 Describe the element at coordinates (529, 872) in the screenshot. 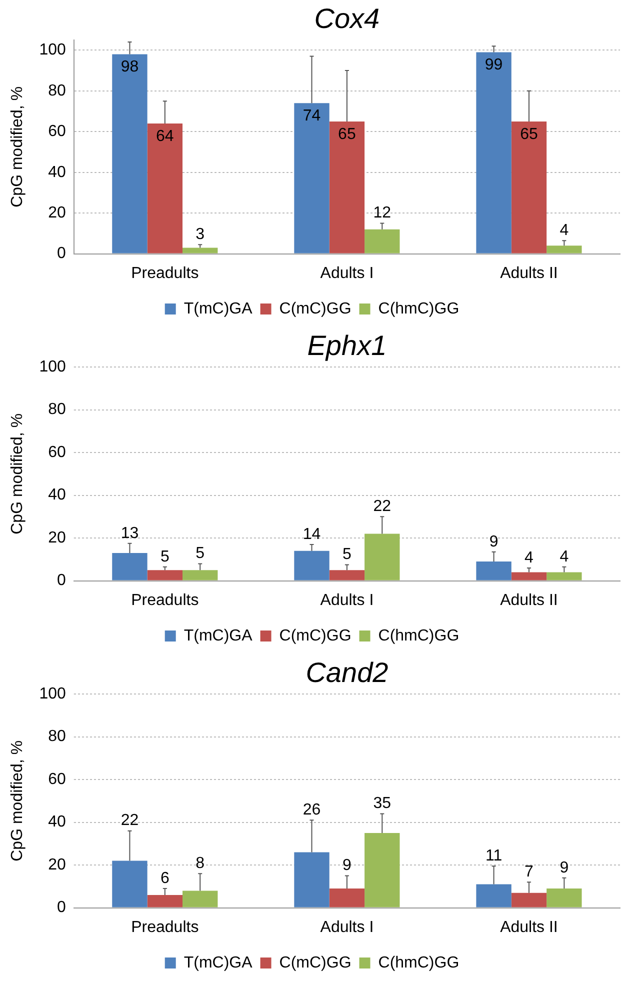

I see `data-label: 7` at that location.